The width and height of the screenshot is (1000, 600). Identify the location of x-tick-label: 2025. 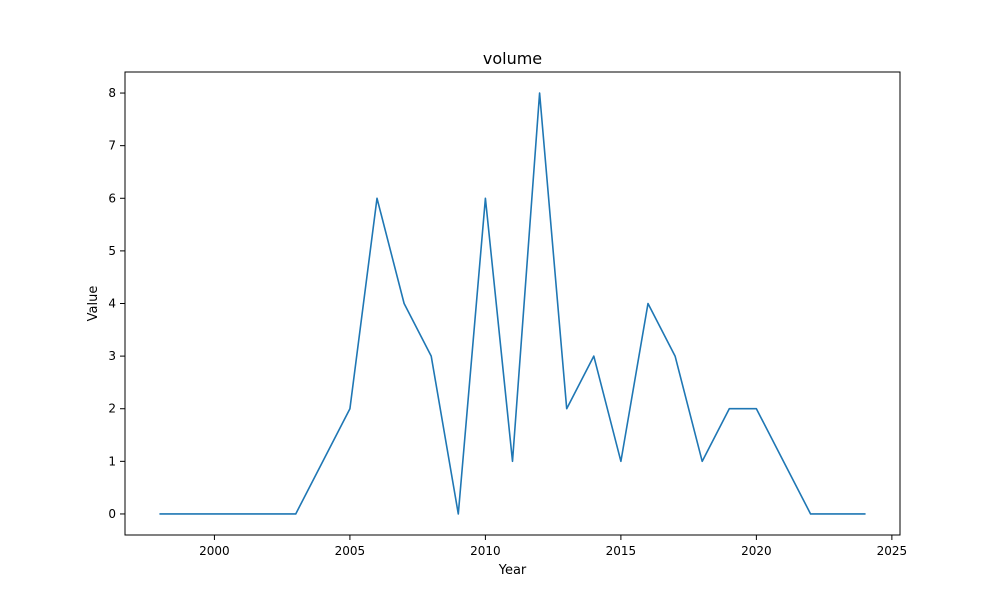
(892, 551).